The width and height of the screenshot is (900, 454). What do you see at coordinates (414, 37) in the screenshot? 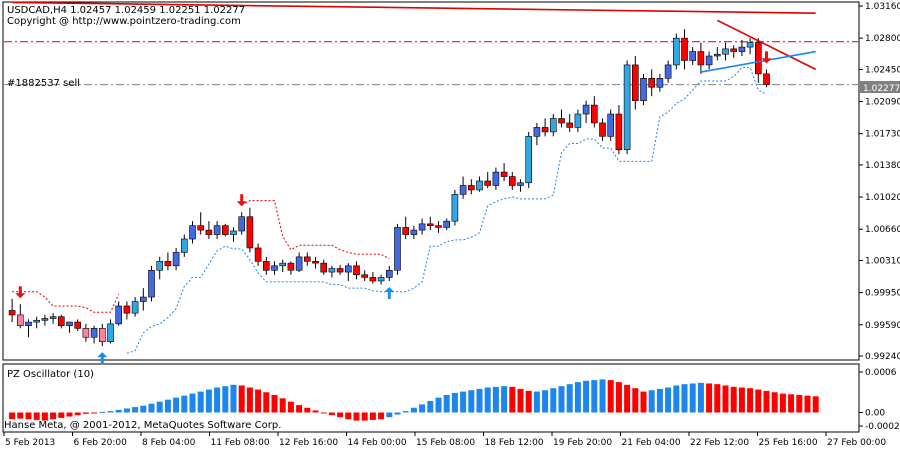
I see `trendlines` at bounding box center [414, 37].